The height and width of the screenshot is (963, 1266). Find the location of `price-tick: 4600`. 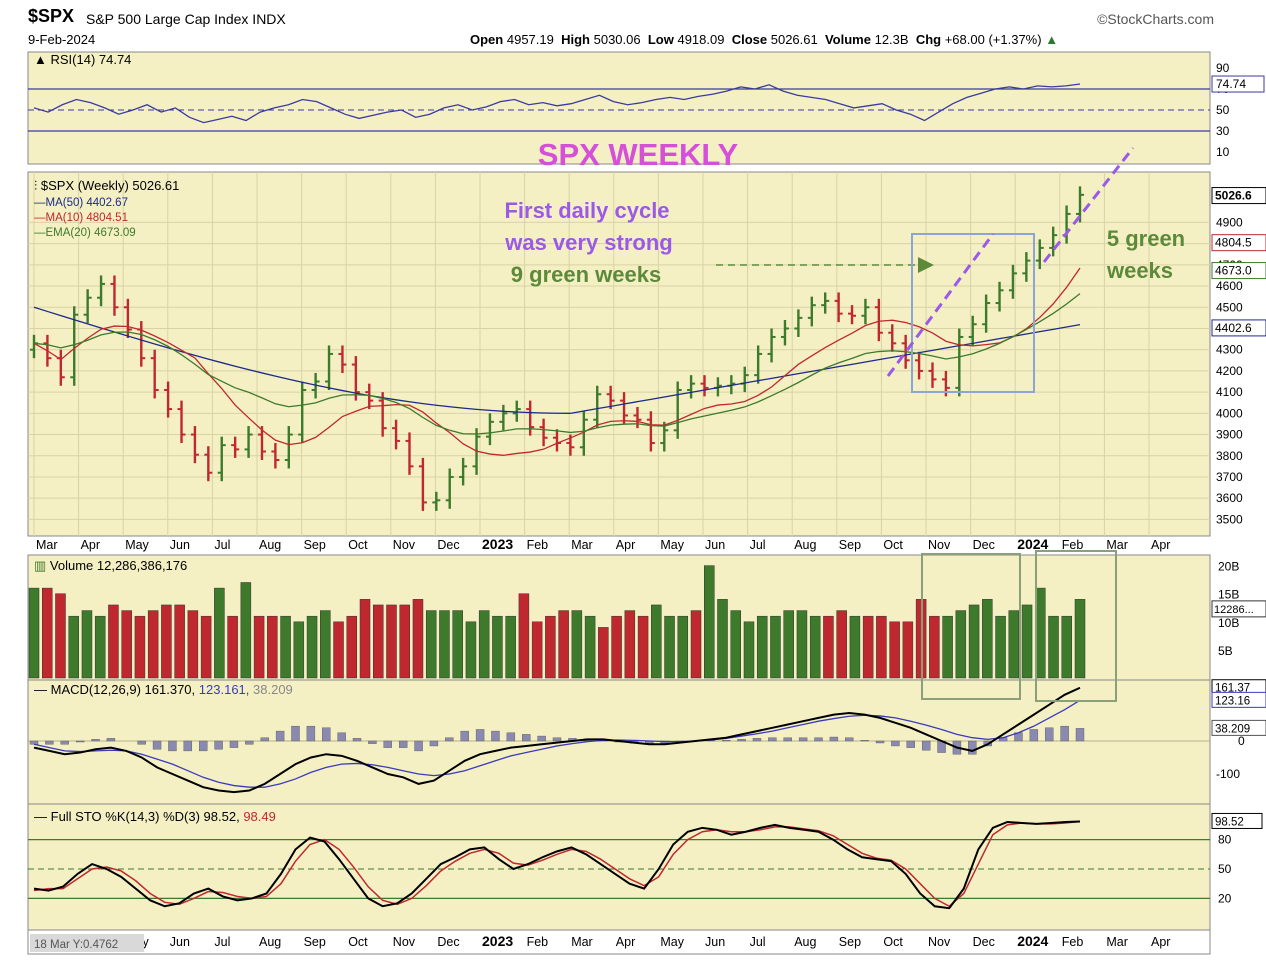

price-tick: 4600 is located at coordinates (1229, 286).